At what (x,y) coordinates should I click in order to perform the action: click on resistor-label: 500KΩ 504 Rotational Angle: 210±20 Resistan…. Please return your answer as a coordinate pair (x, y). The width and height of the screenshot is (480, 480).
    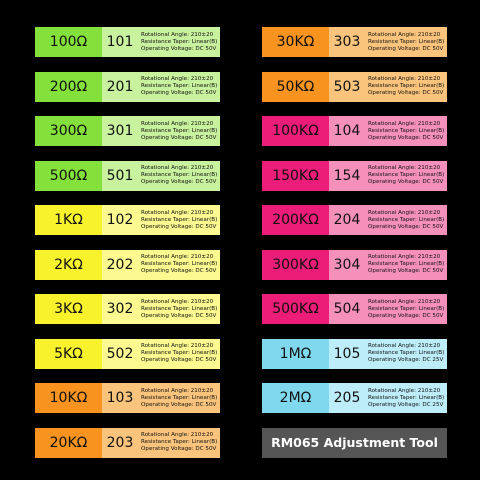
    Looking at the image, I should click on (354, 309).